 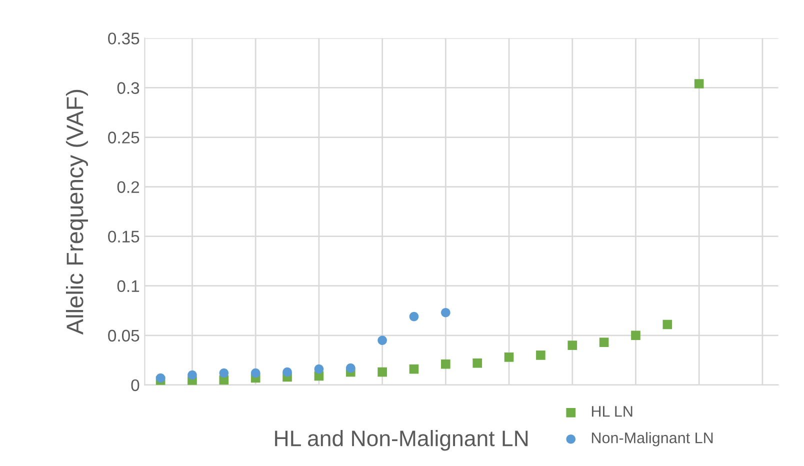 I want to click on y-tick-label: 0.1, so click(x=128, y=286).